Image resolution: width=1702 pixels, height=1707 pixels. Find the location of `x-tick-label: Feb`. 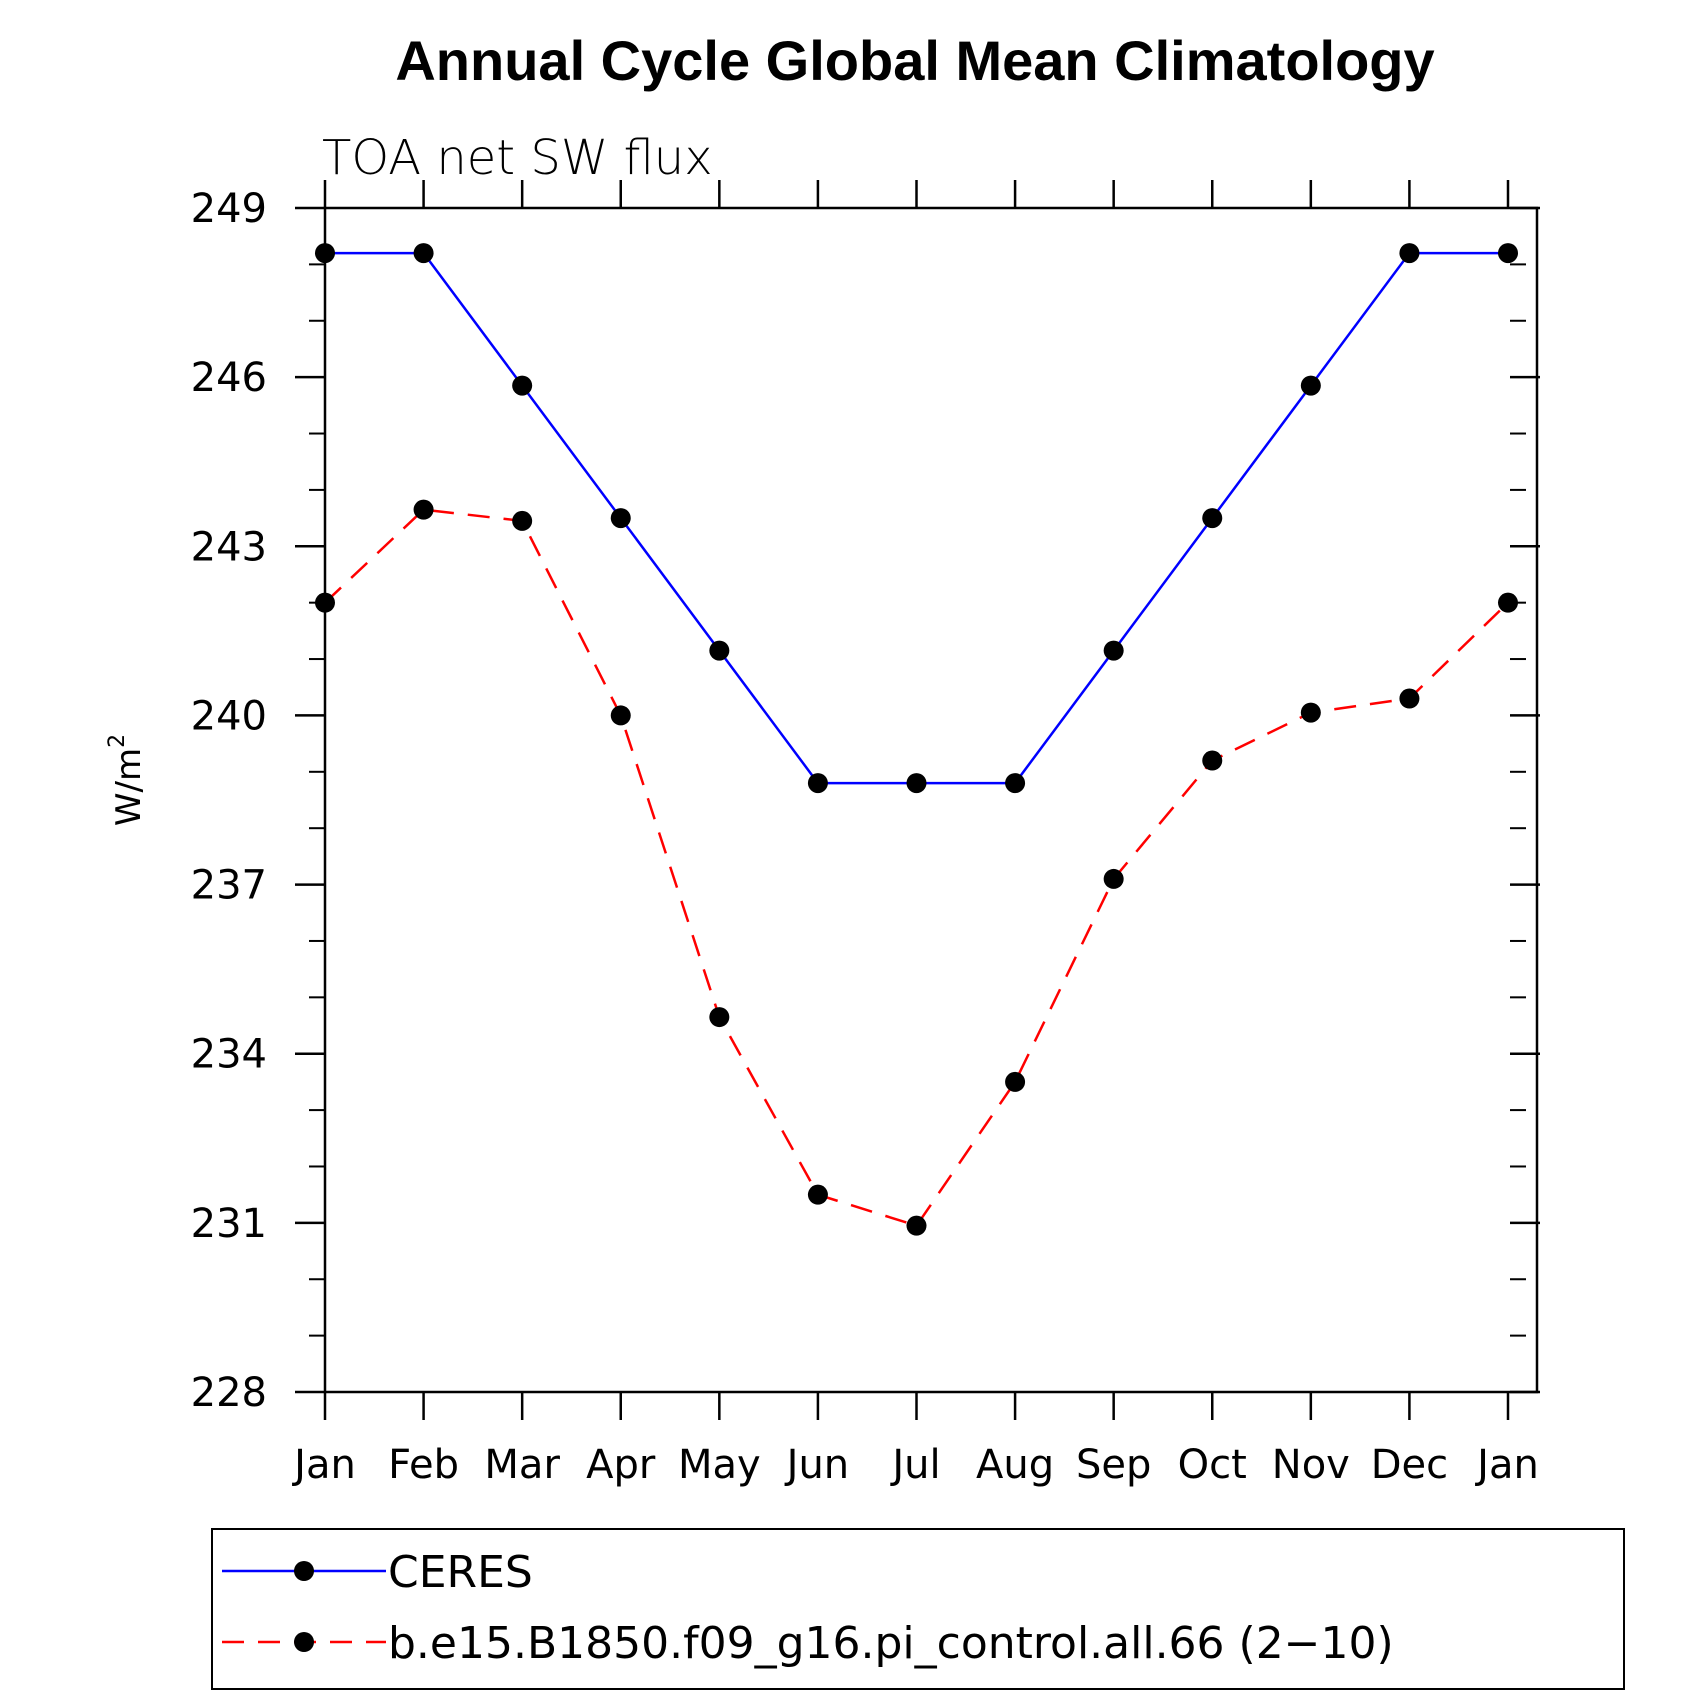

x-tick-label: Feb is located at coordinates (423, 1465).